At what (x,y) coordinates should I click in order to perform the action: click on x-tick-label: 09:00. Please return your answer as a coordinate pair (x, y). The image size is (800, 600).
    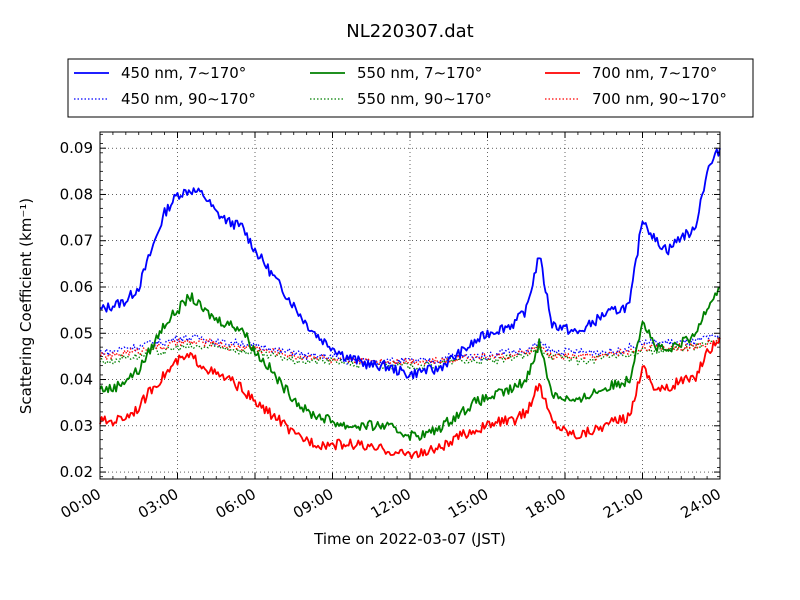
    Looking at the image, I should click on (313, 503).